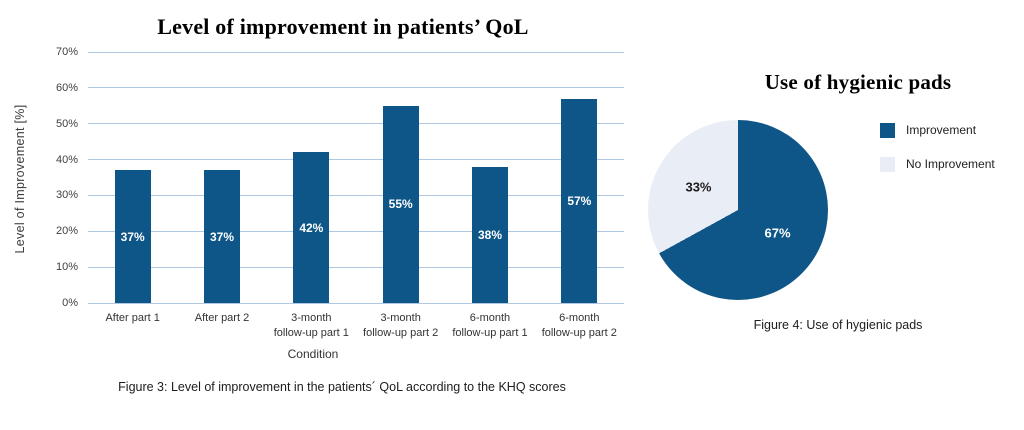  What do you see at coordinates (66, 231) in the screenshot?
I see `y-tick-label: 20%` at bounding box center [66, 231].